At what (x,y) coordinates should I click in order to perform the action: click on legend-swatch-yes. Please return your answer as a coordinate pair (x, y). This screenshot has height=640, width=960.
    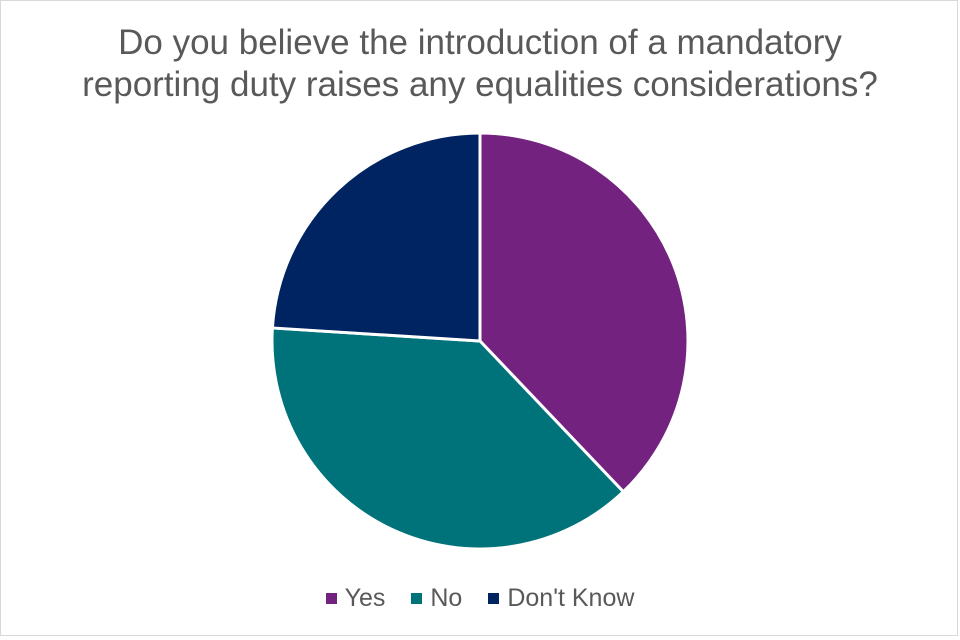
    Looking at the image, I should click on (331, 598).